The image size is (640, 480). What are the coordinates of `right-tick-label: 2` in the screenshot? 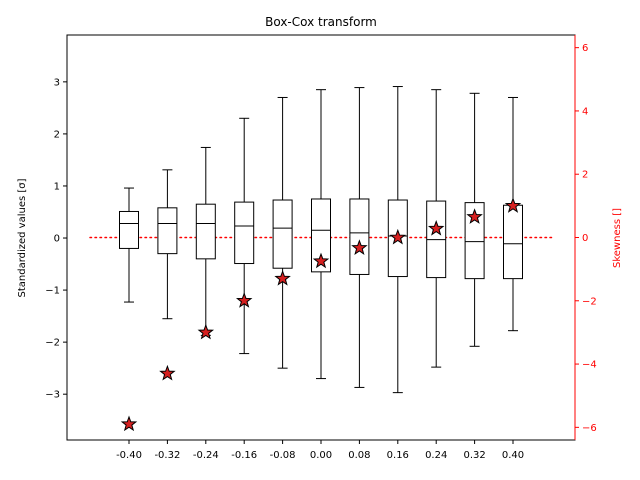 It's located at (585, 175).